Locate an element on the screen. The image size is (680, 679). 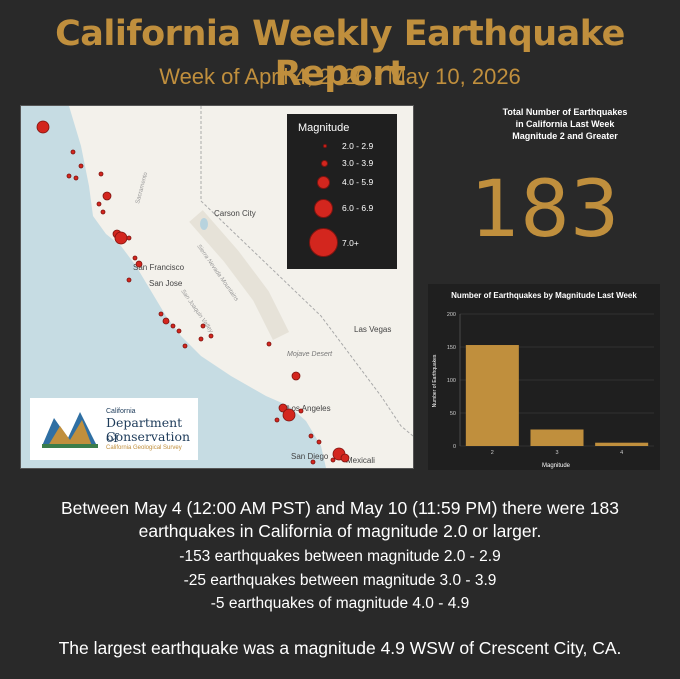
place-label: Los Angeles is located at coordinates (309, 408).